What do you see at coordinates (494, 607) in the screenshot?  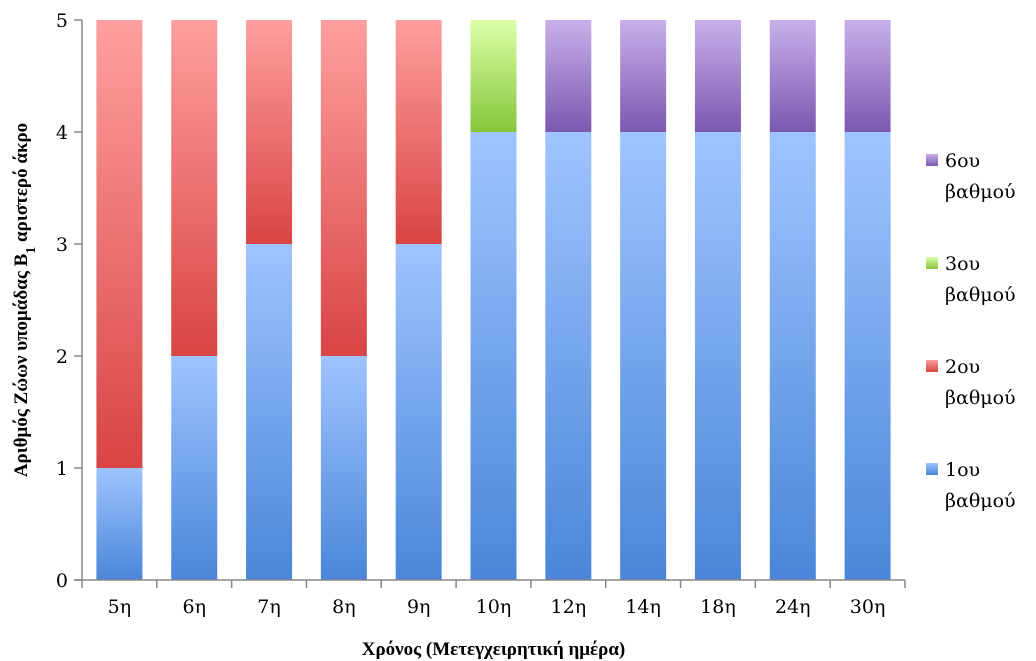 I see `x-tick-label: 10η` at bounding box center [494, 607].